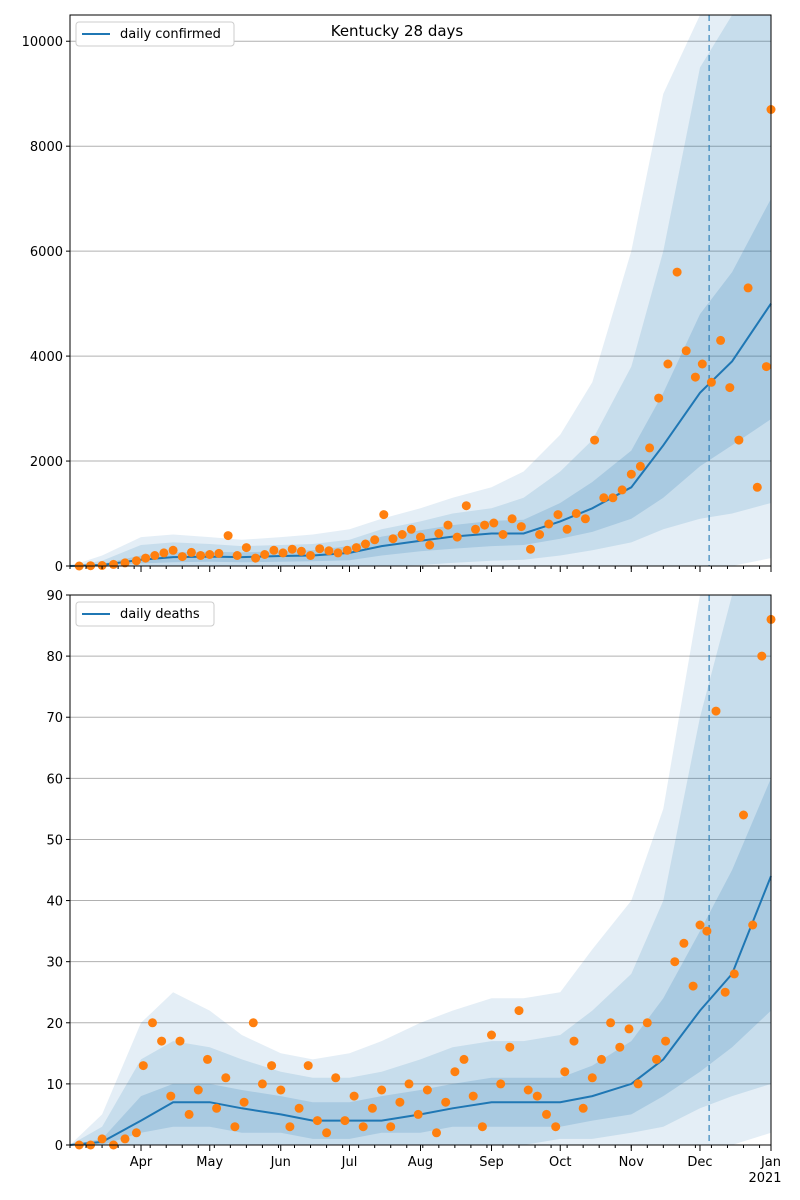 The height and width of the screenshot is (1200, 800). I want to click on y-tick-label: 4000, so click(46, 357).